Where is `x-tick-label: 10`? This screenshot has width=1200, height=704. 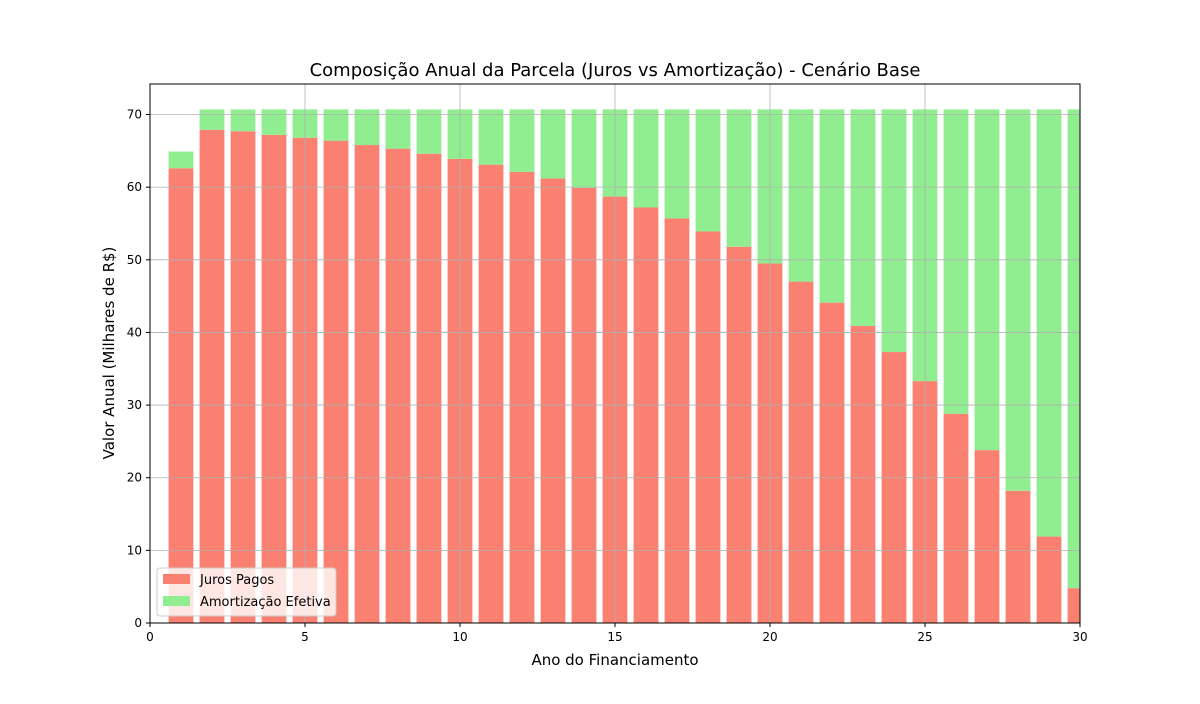
x-tick-label: 10 is located at coordinates (459, 637).